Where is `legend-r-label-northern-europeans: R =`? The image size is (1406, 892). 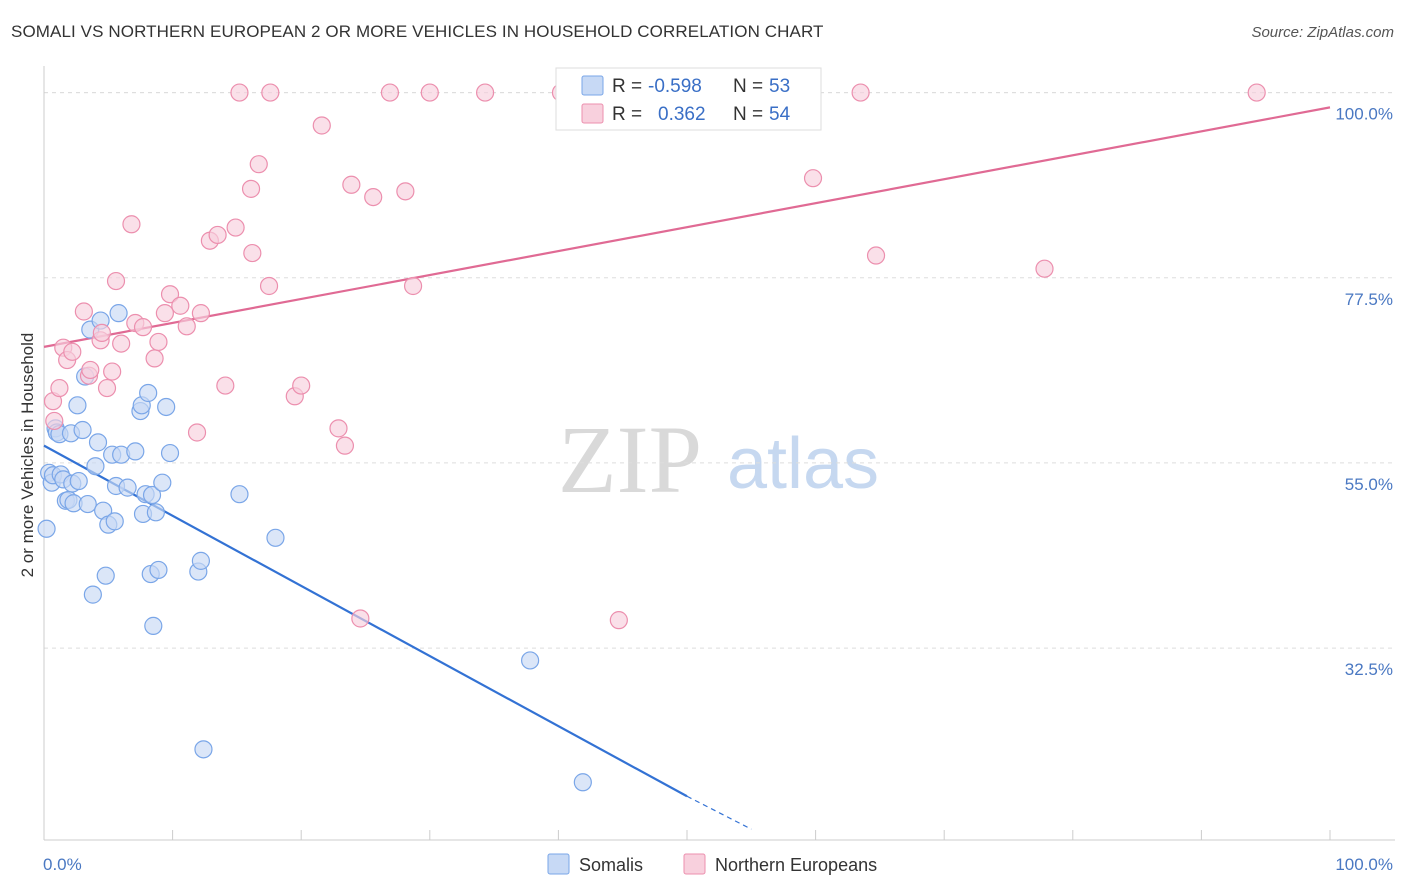
legend-r-label-northern-europeans: R = is located at coordinates (627, 114).